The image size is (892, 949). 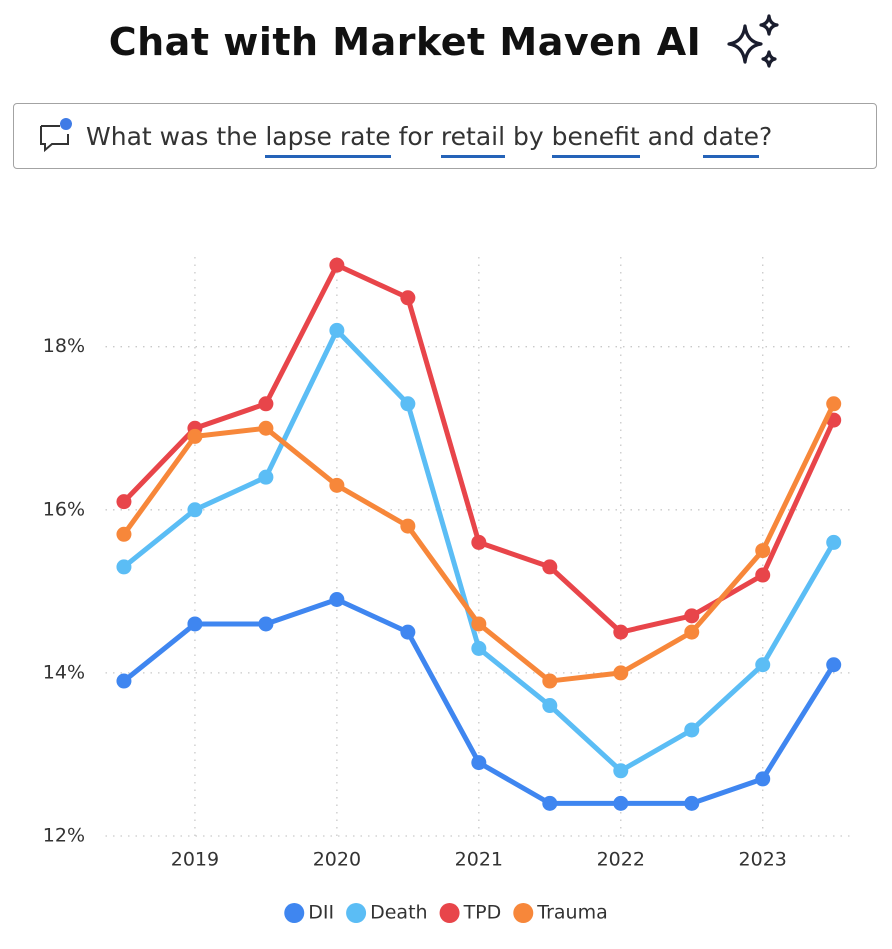 I want to click on query-word: by, so click(x=528, y=136).